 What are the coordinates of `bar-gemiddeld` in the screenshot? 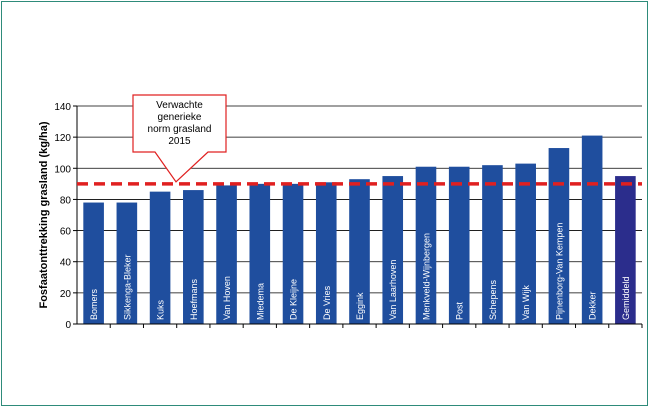 It's located at (625, 250).